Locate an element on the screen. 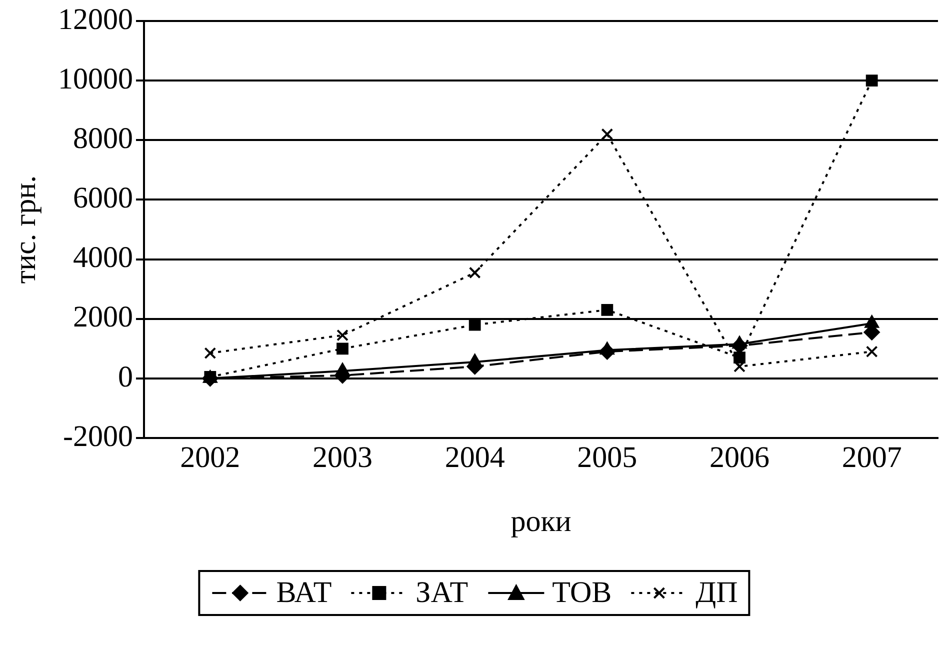 This screenshot has height=655, width=948. y-tick-label: 0 is located at coordinates (125, 377).